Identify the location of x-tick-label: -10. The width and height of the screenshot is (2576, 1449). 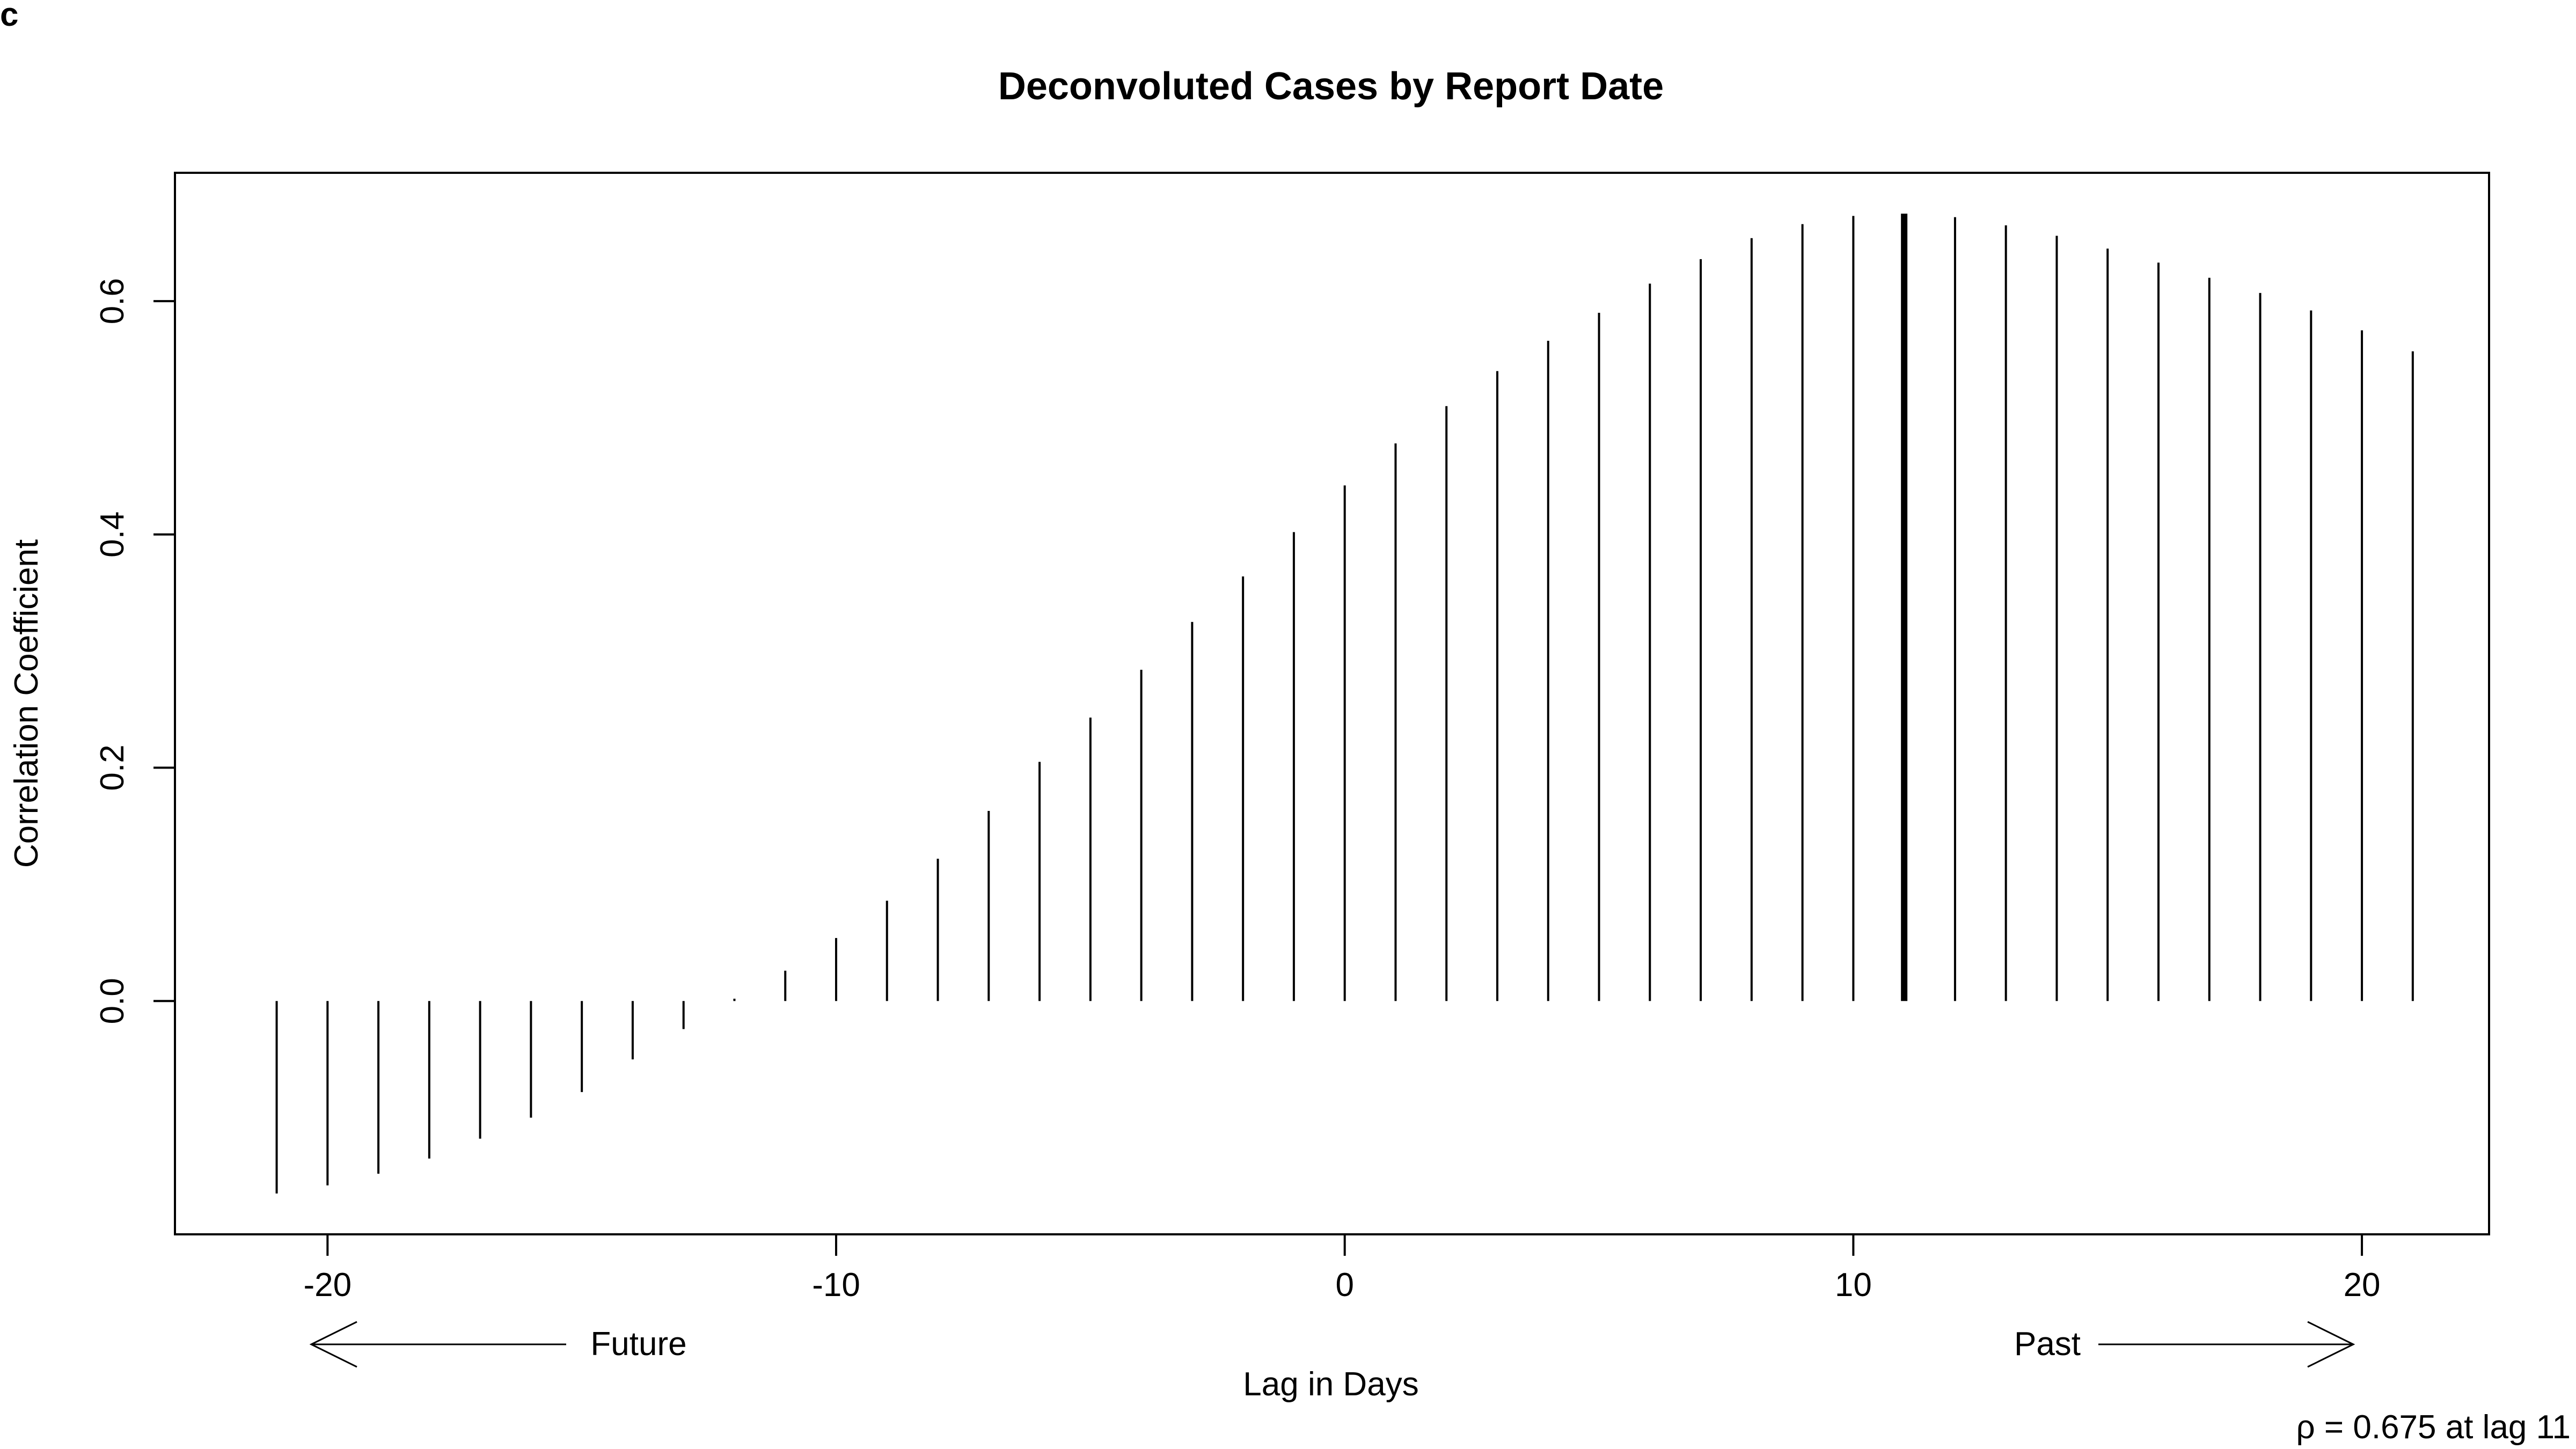
(836, 1285).